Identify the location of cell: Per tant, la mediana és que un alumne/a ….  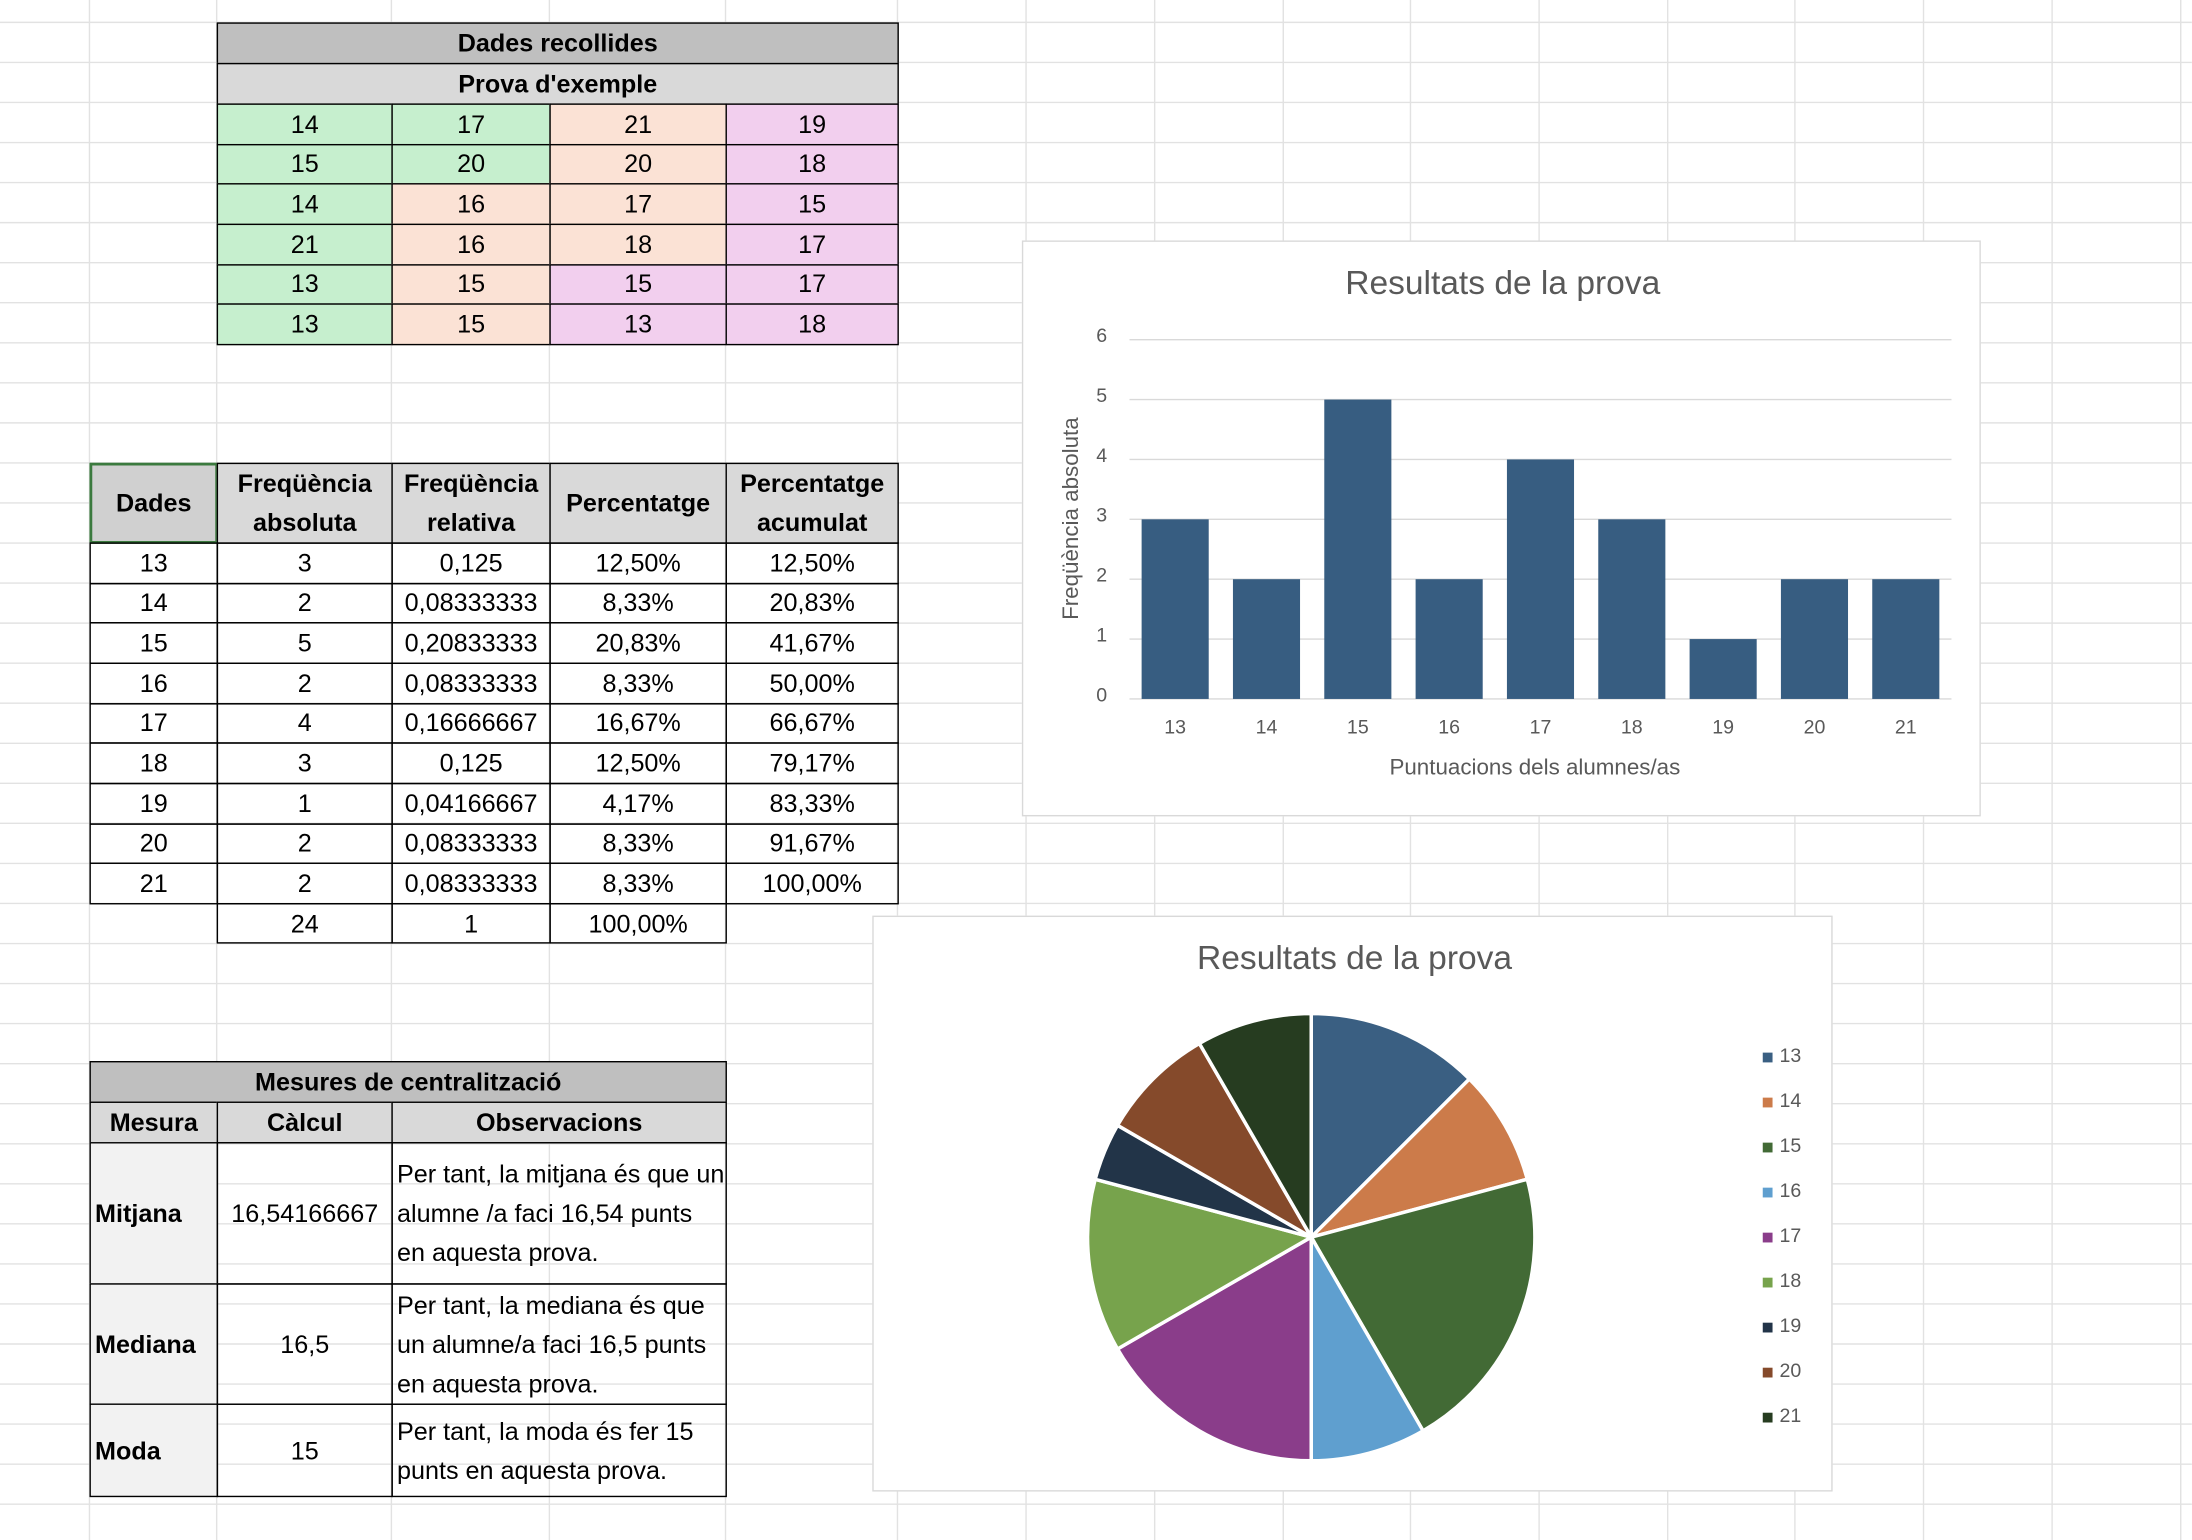
(559, 1344).